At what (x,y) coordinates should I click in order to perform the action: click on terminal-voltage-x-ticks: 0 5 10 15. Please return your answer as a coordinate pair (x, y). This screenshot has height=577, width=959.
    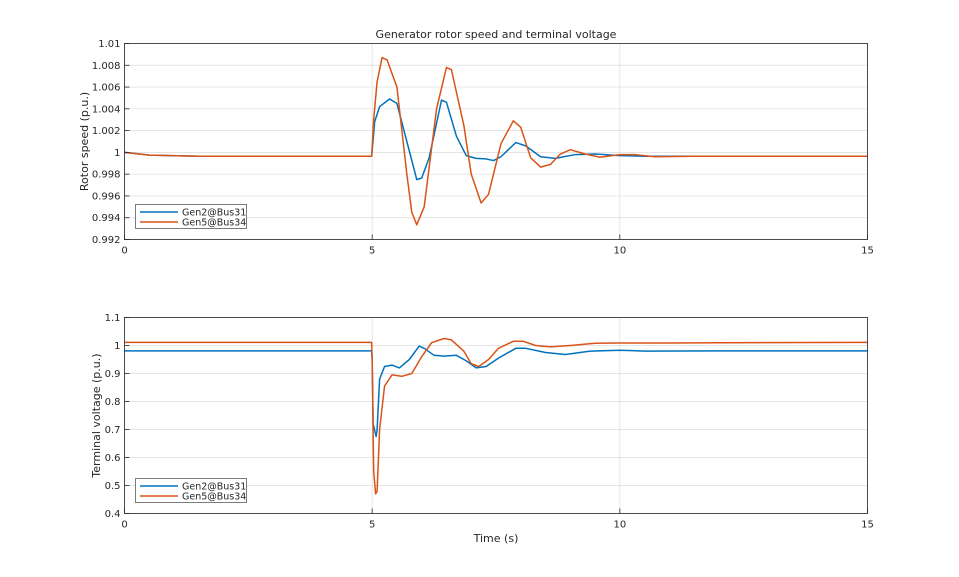
    Looking at the image, I should click on (497, 519).